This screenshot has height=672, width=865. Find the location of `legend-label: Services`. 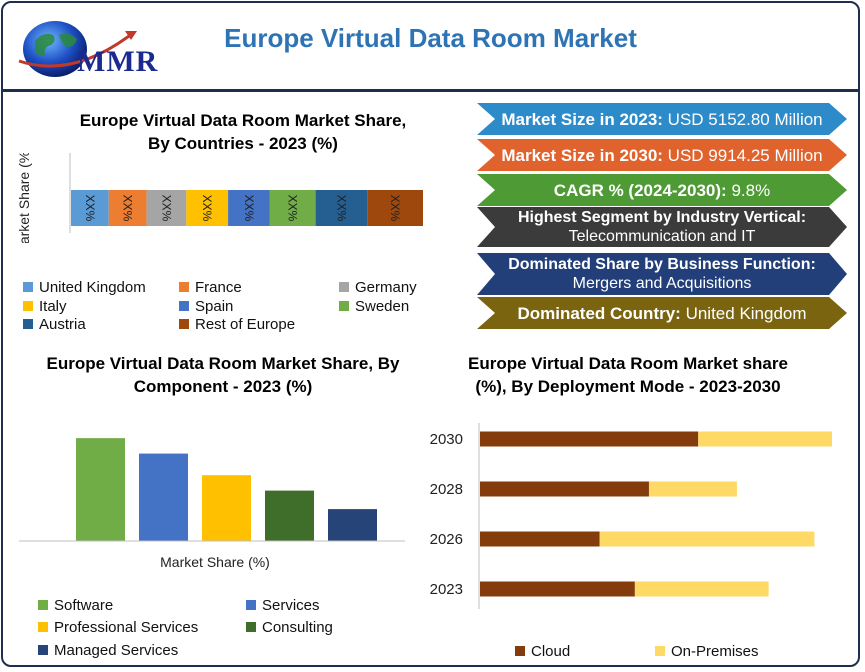

legend-label: Services is located at coordinates (291, 605).